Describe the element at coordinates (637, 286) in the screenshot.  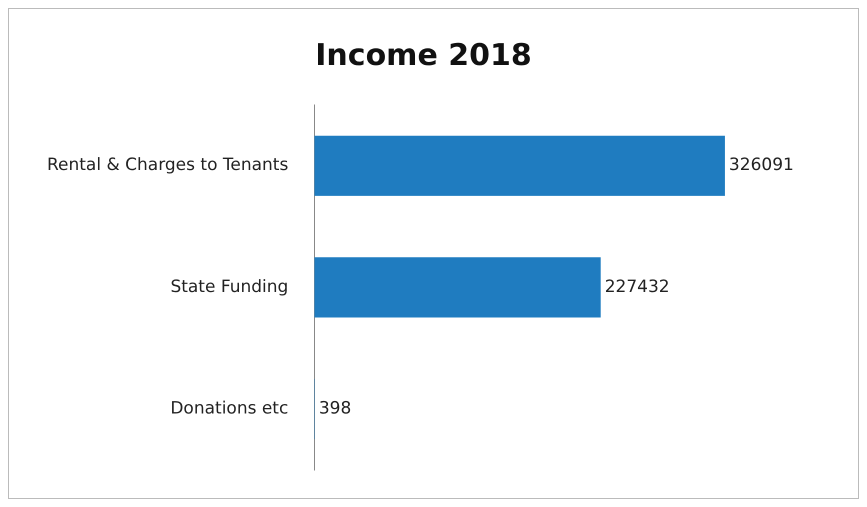
I see `data-label: 227432` at that location.